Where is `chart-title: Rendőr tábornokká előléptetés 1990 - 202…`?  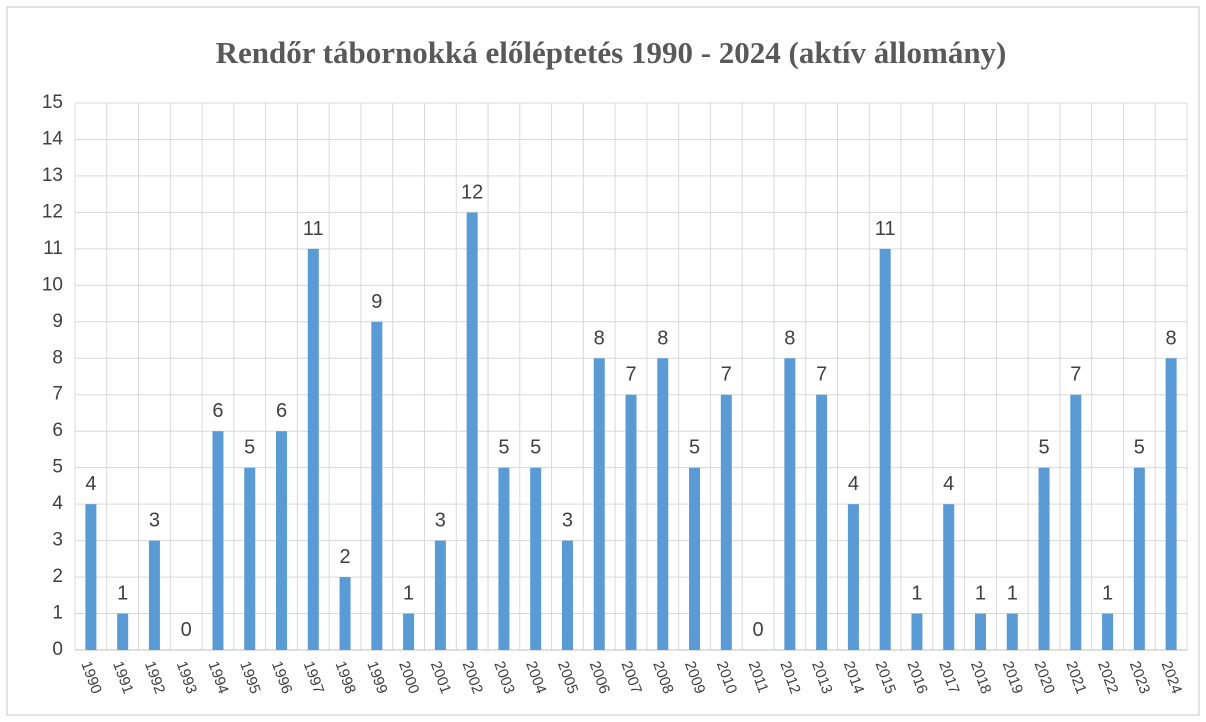
chart-title: Rendőr tábornokká előléptetés 1990 - 202… is located at coordinates (611, 52).